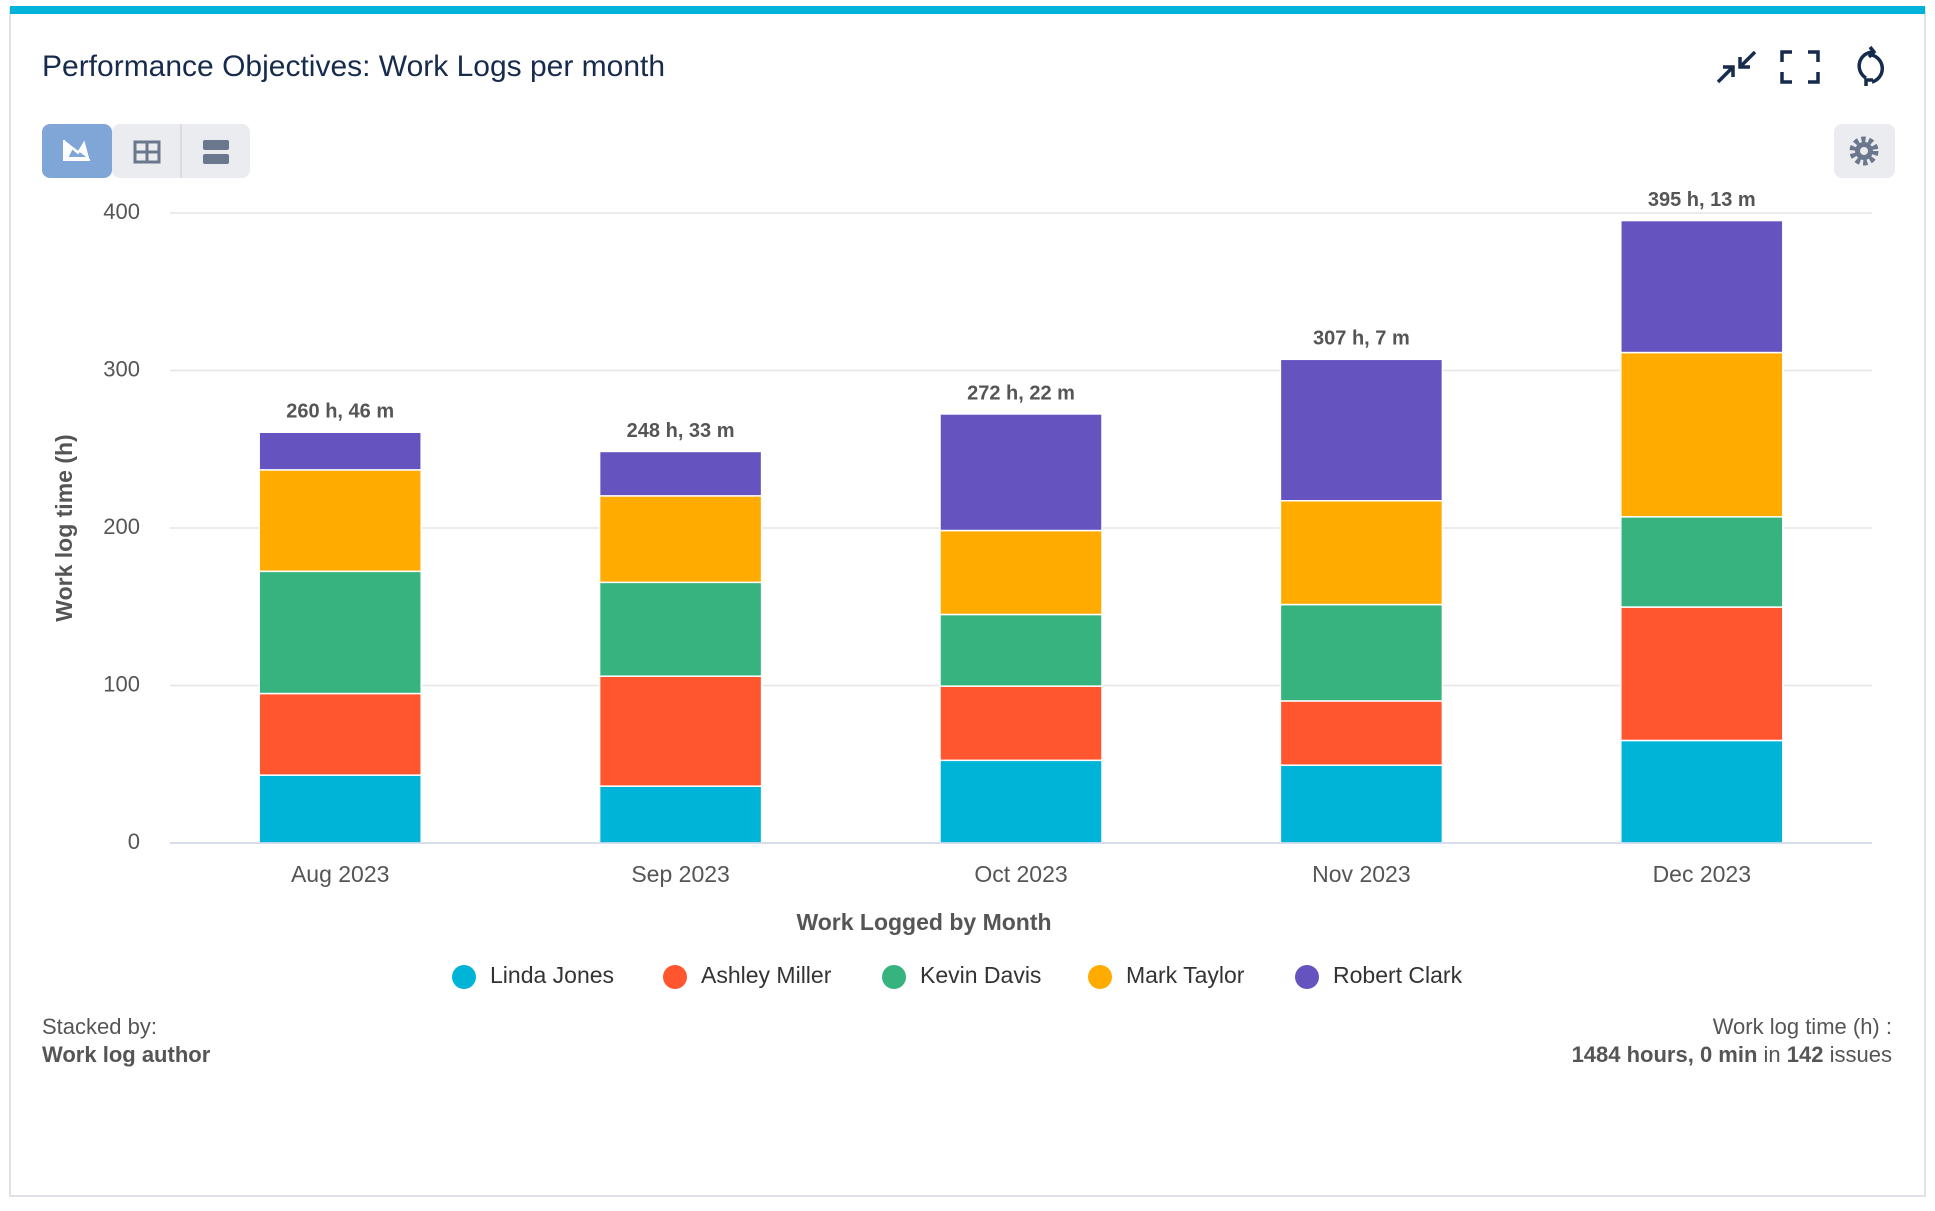 The height and width of the screenshot is (1211, 1935). What do you see at coordinates (680, 874) in the screenshot?
I see `x-tick-label: Sep 2023` at bounding box center [680, 874].